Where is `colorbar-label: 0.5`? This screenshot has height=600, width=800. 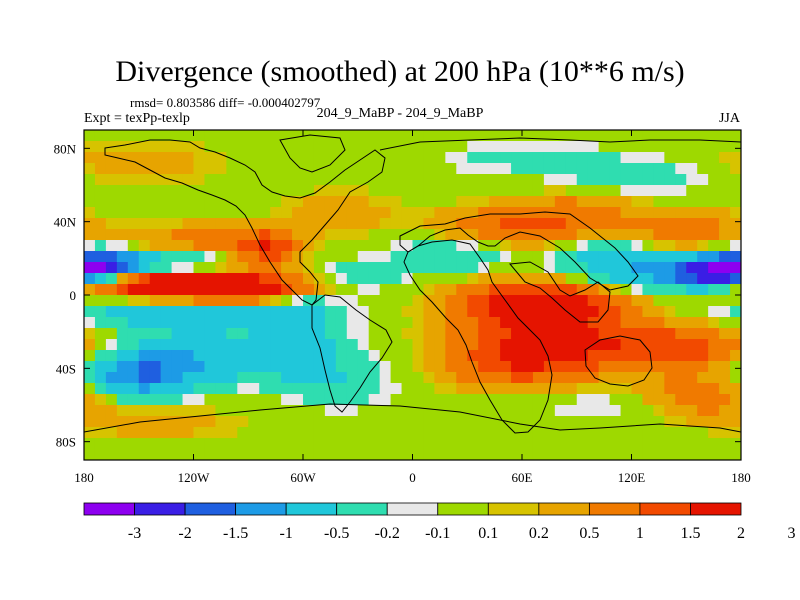
colorbar-label: 0.5 is located at coordinates (589, 533).